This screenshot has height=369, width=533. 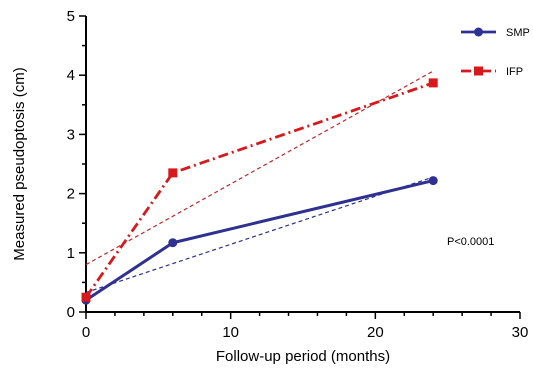 What do you see at coordinates (71, 134) in the screenshot?
I see `y-tick-label: 3` at bounding box center [71, 134].